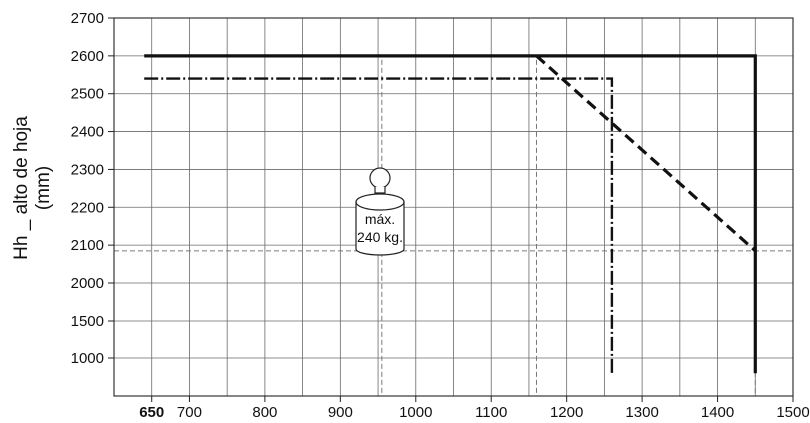 Image resolution: width=810 pixels, height=423 pixels. Describe the element at coordinates (792, 412) in the screenshot. I see `x-tick-label: 1500` at that location.